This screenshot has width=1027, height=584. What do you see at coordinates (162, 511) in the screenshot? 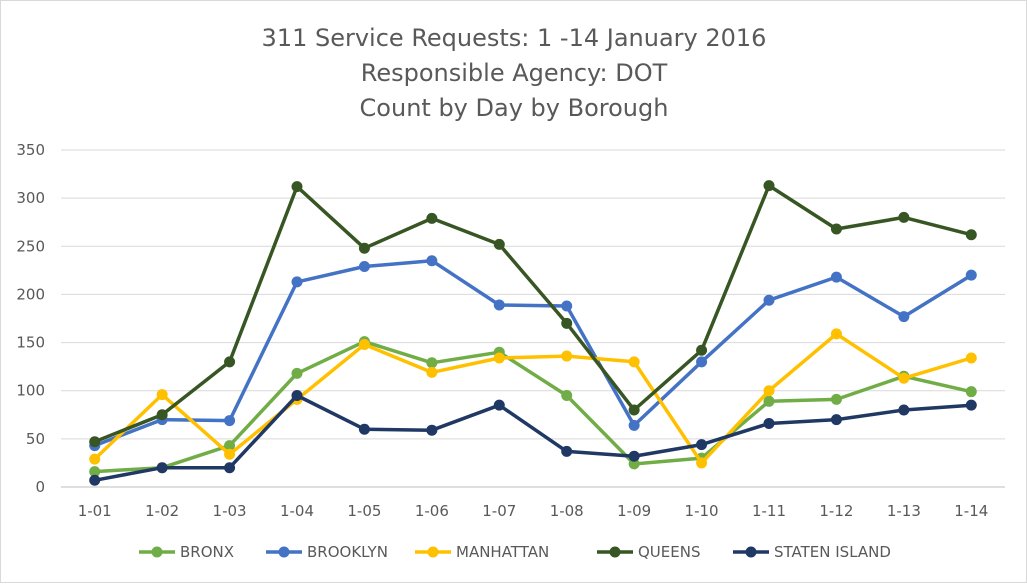
I see `x-tick-label: 1-02` at bounding box center [162, 511].